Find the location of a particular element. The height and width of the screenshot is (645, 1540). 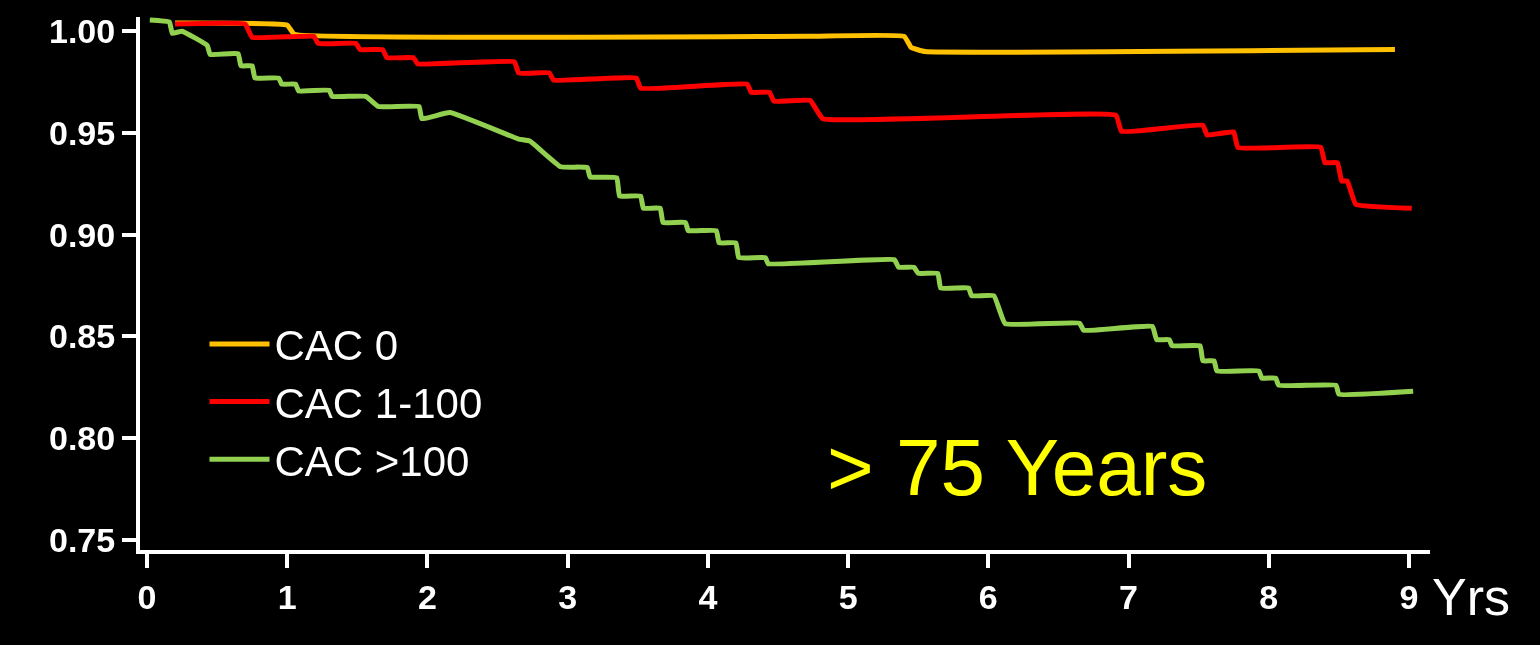

legend-label: CAC 1-100 is located at coordinates (378, 403).